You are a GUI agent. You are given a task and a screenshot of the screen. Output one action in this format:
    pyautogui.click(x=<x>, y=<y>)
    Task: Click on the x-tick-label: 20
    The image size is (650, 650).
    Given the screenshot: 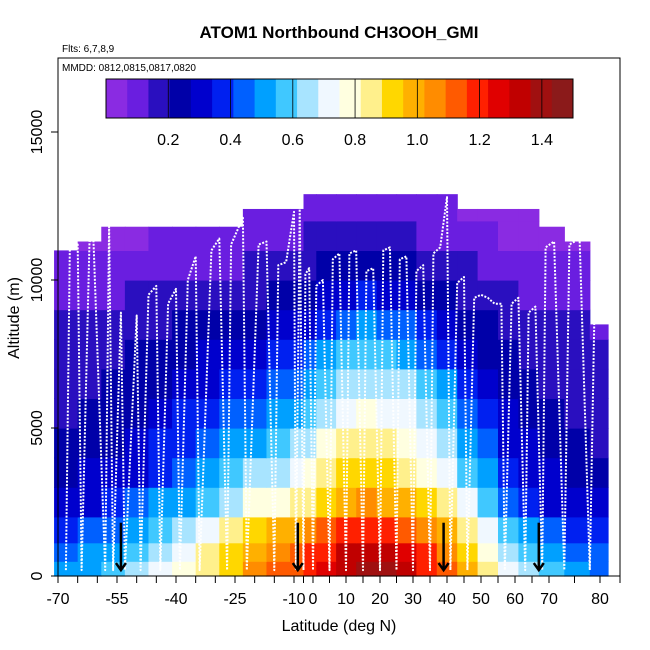 What is the action you would take?
    pyautogui.click(x=380, y=599)
    